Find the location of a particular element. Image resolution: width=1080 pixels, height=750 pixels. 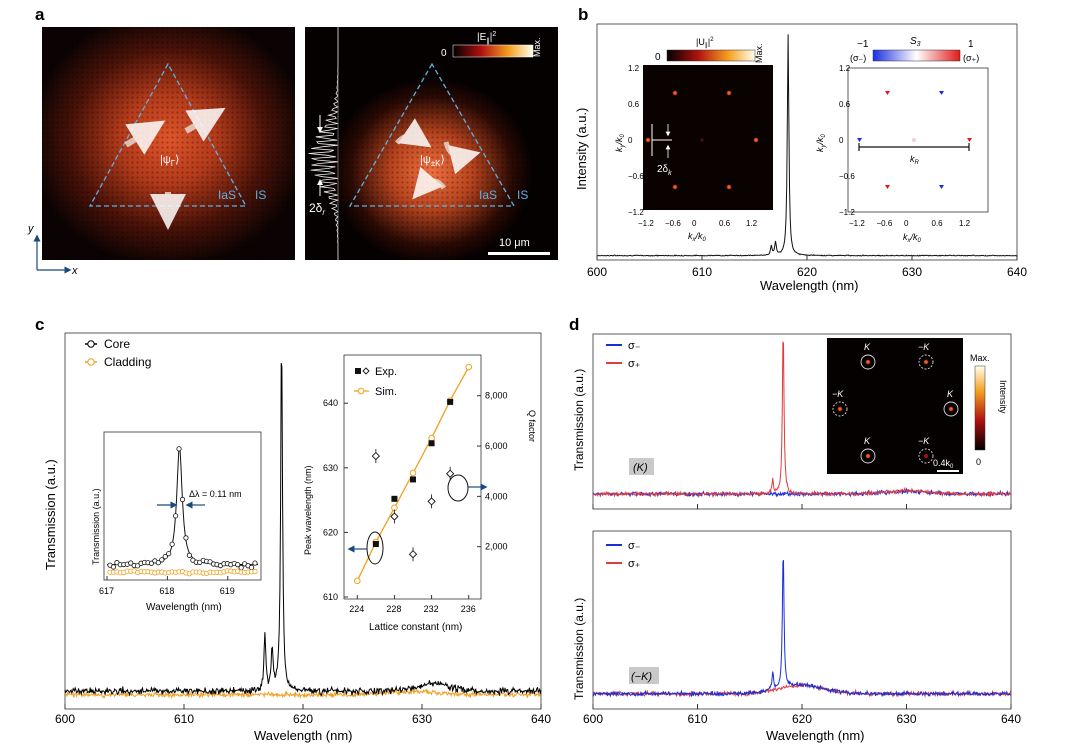

scalebar is located at coordinates (948, 471).